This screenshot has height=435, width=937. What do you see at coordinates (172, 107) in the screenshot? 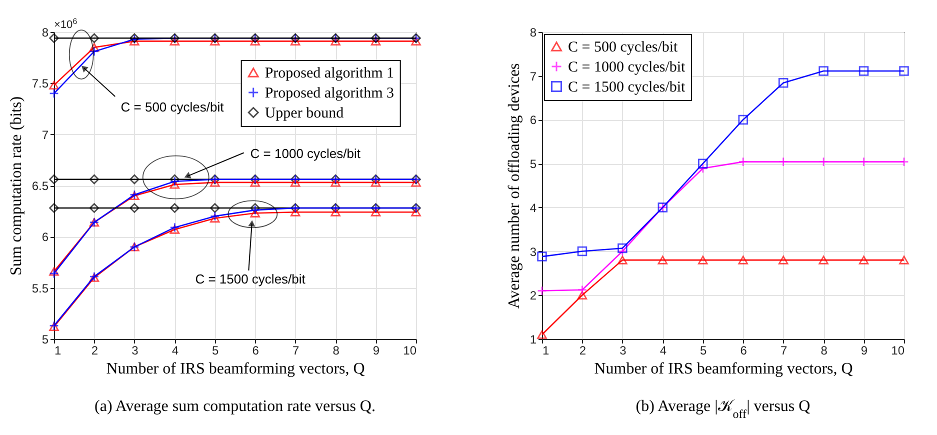
I see `annotation: C = 500 cycles/bit` at bounding box center [172, 107].